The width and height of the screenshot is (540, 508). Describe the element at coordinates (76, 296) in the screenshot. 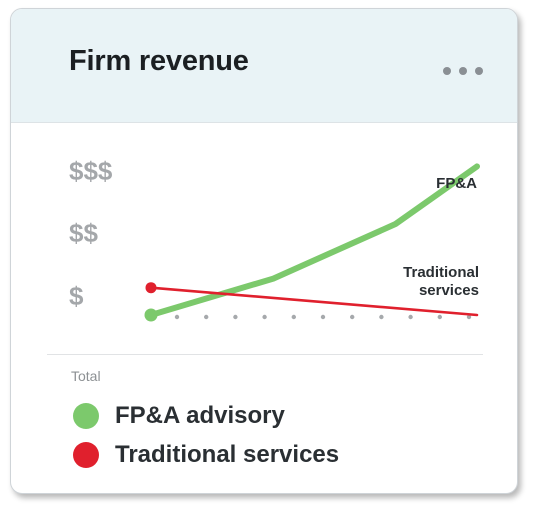

I see `y-tick-label: $` at that location.